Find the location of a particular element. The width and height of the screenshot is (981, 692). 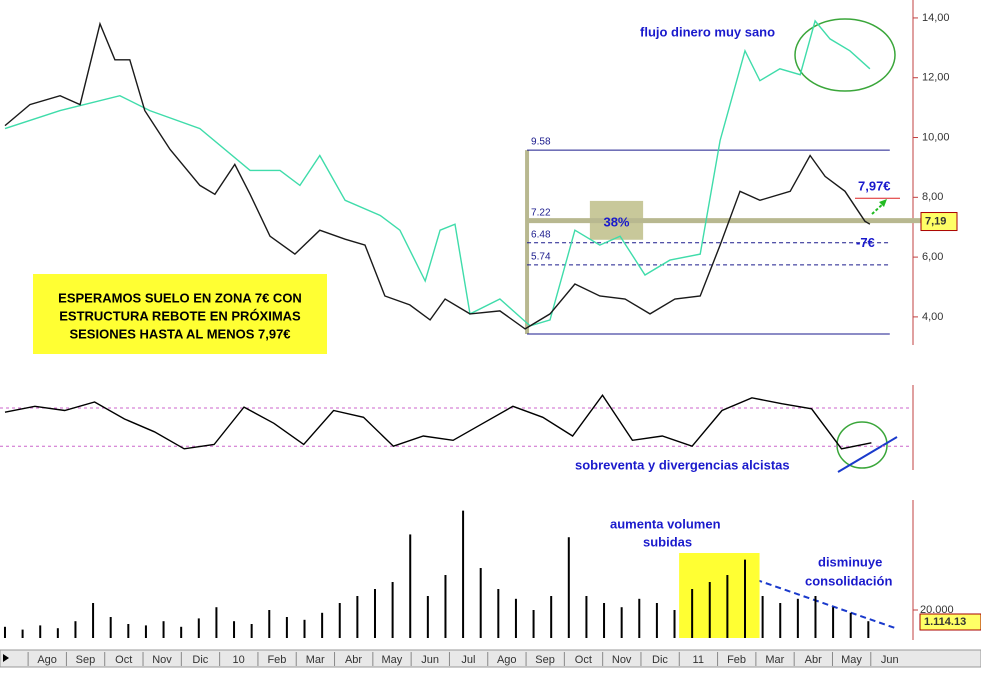

annotation: sobreventa y divergencias alcistas is located at coordinates (682, 464).